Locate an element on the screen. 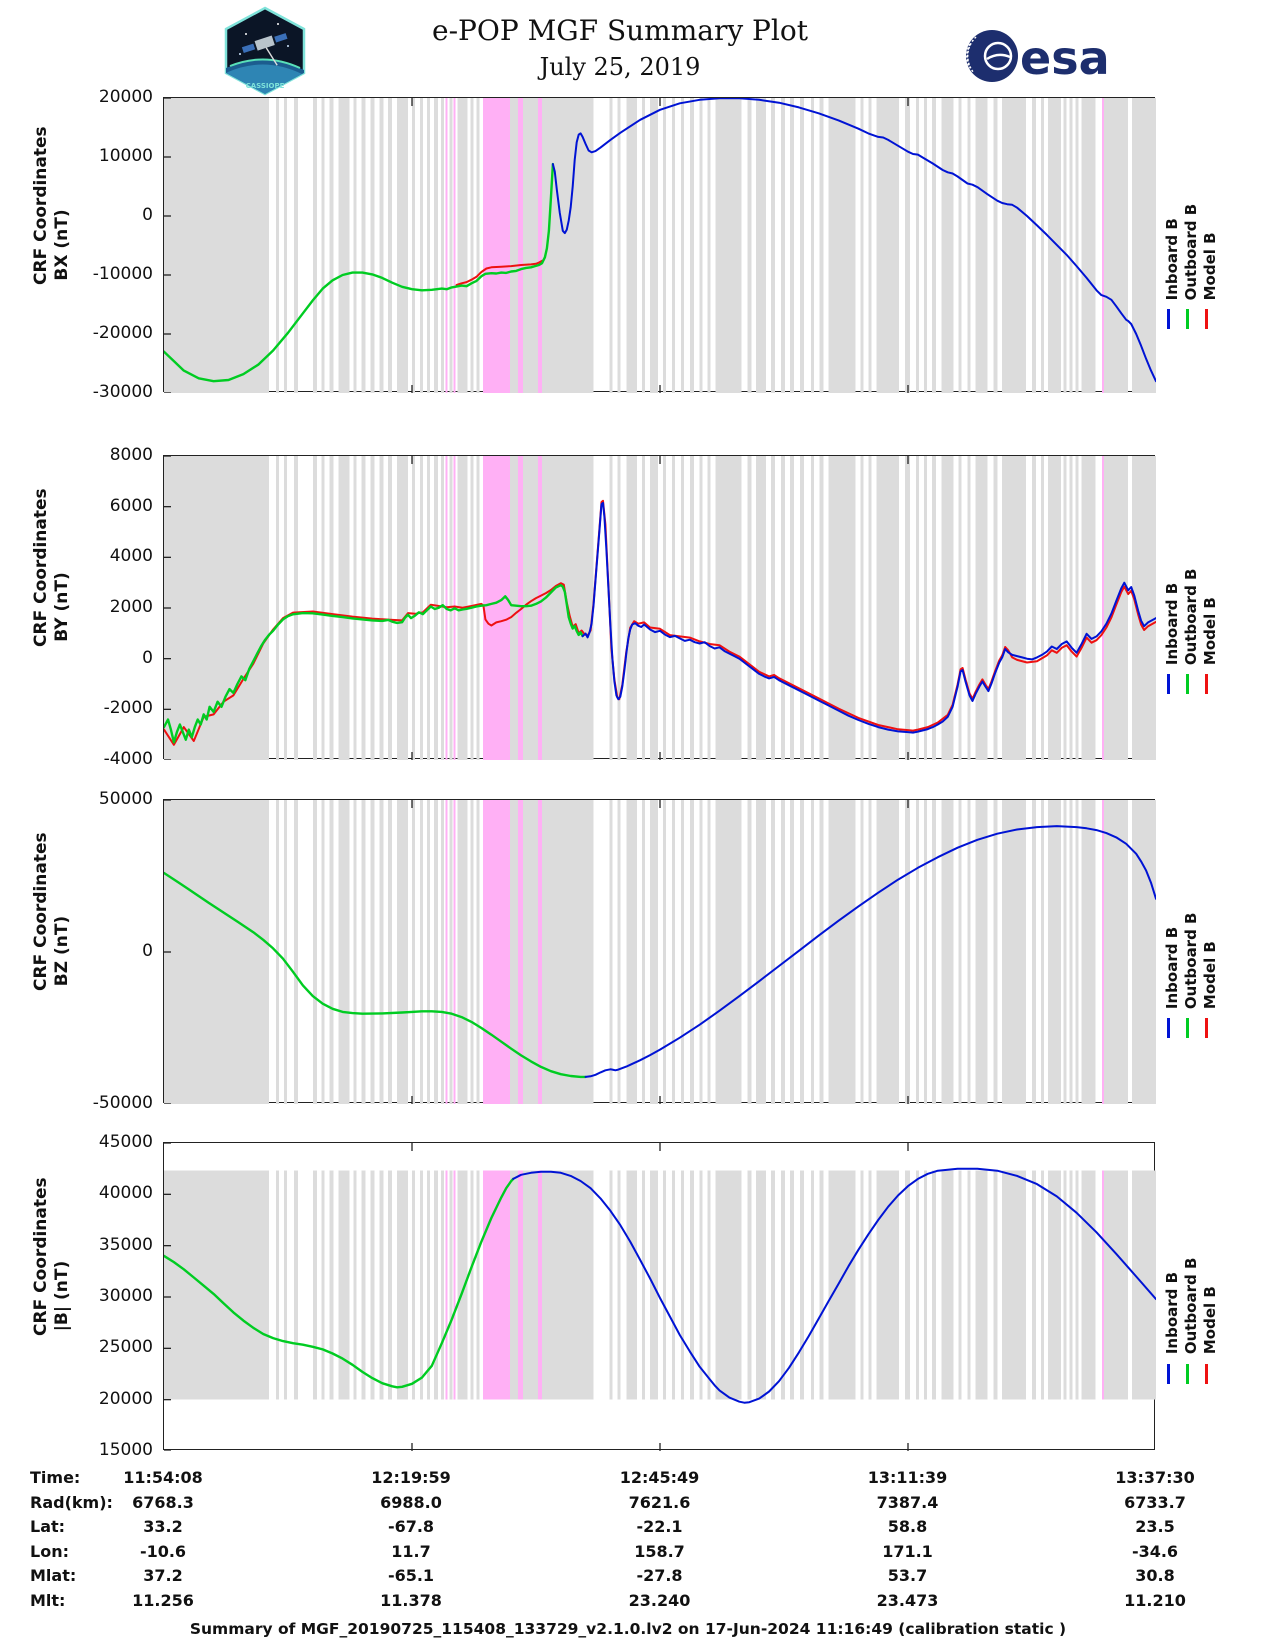 This screenshot has height=1650, width=1275. table-cell: 23.473 is located at coordinates (907, 1600).